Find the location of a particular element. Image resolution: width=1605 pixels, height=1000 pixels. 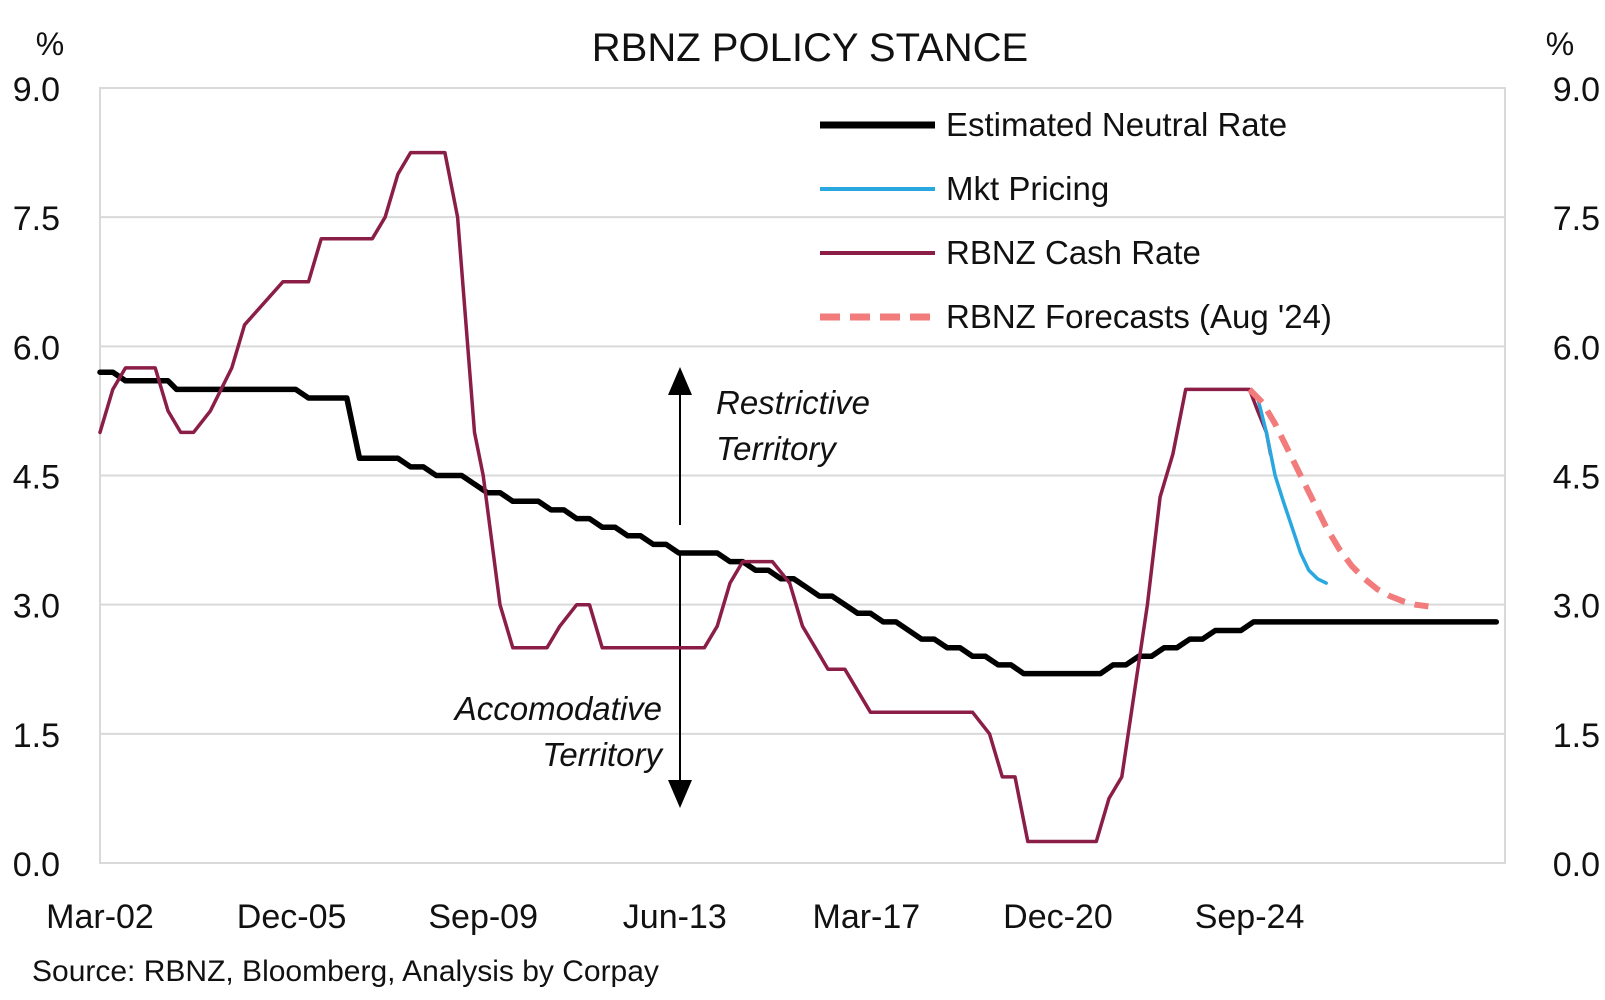

x-tick-label: Sep-09 is located at coordinates (483, 917).